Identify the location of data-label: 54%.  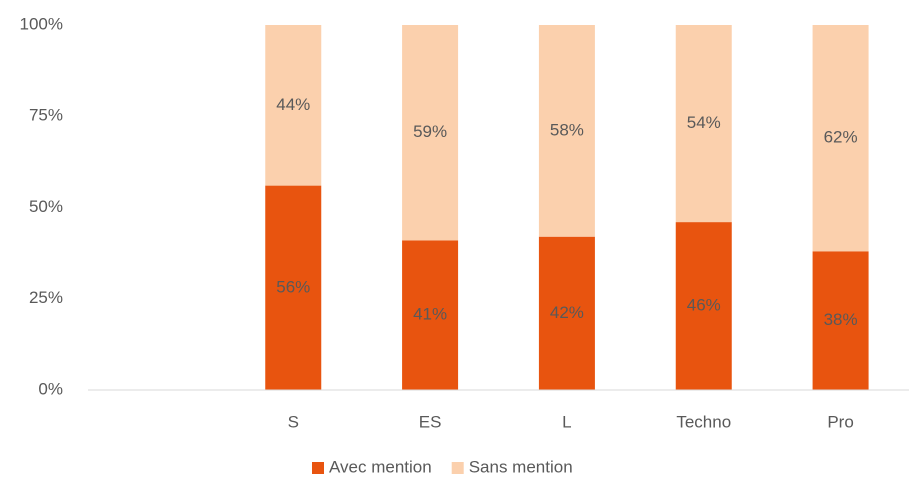
(704, 122).